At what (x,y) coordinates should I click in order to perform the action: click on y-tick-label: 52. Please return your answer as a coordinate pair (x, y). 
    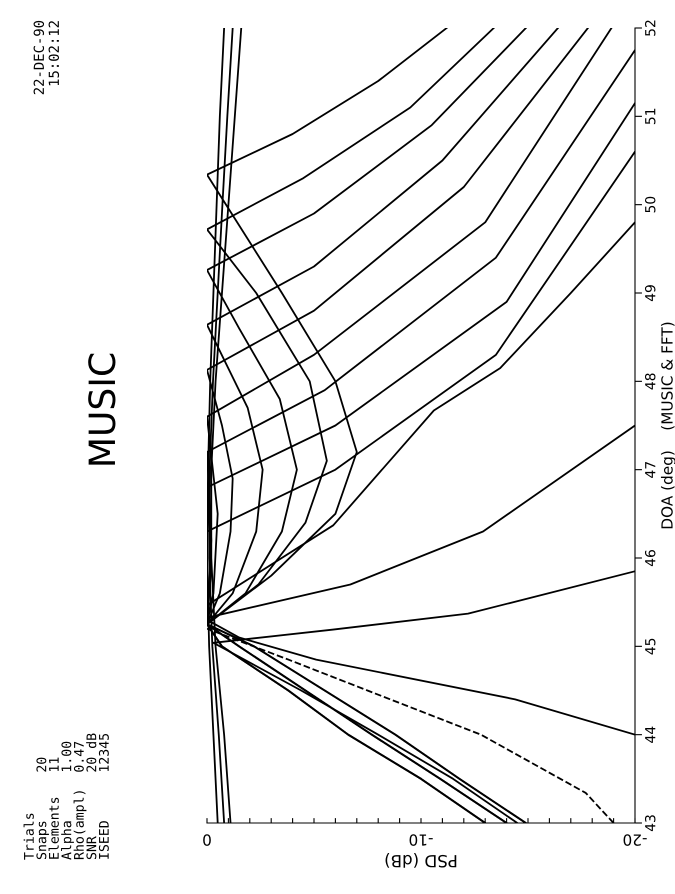
    Looking at the image, I should click on (650, 28).